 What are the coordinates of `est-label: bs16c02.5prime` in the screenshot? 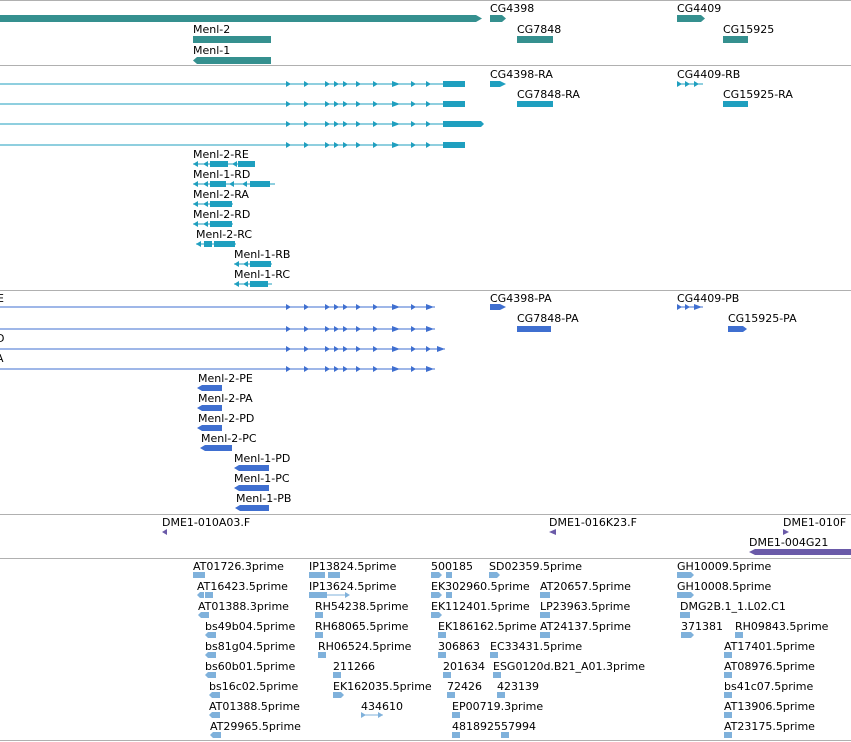 It's located at (254, 686).